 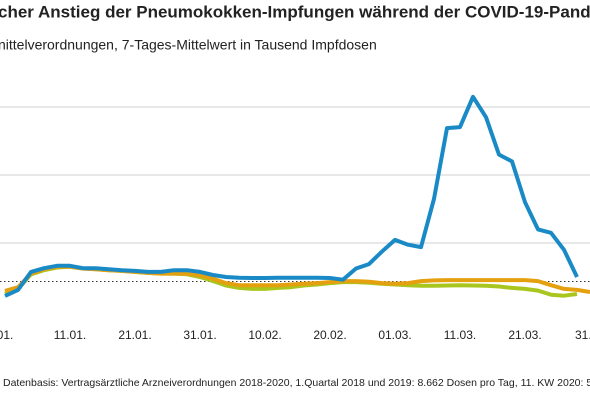 I want to click on x-tick-label: 11.01., so click(x=70, y=335).